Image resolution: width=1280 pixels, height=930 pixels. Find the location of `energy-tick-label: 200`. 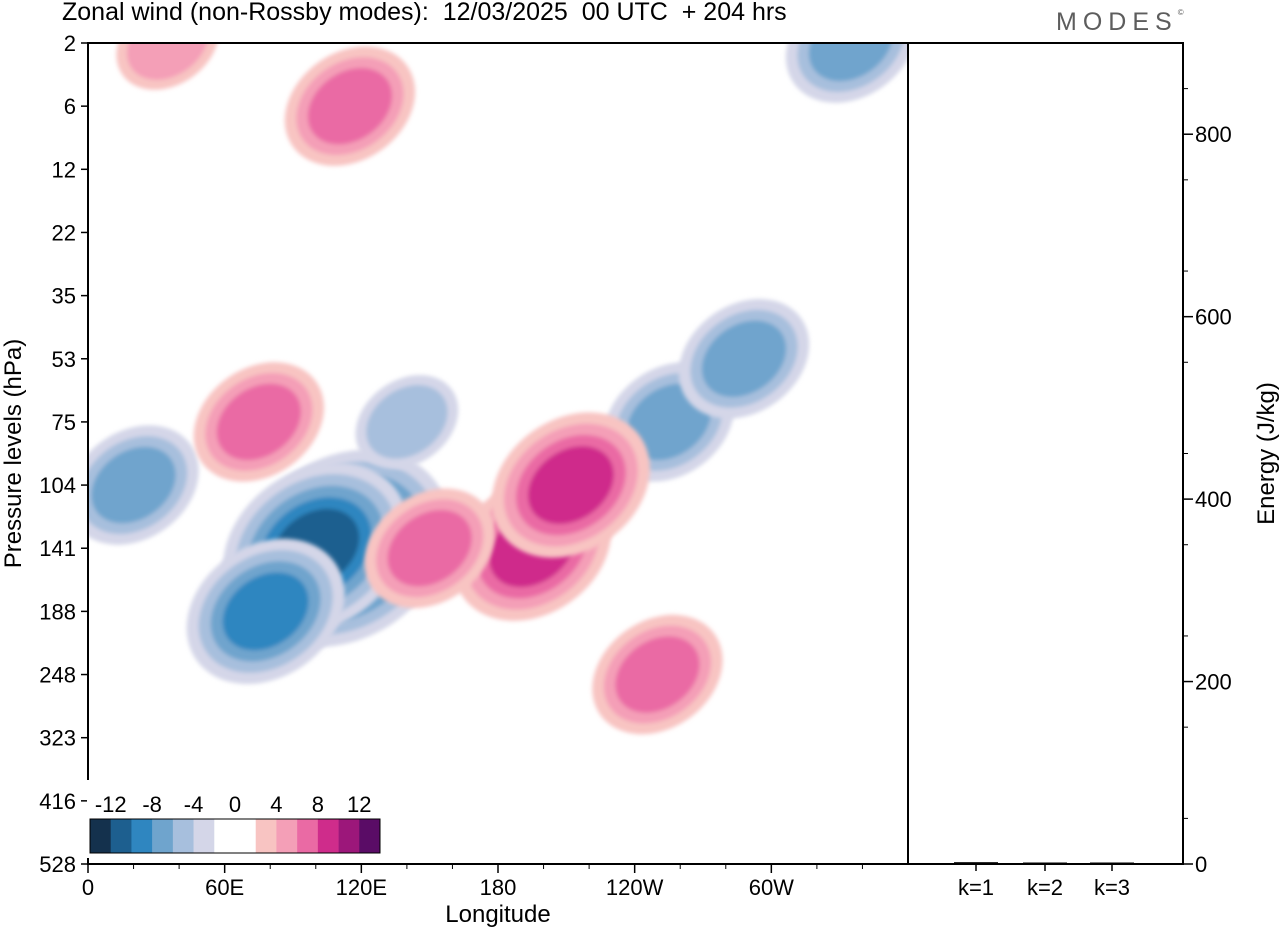

energy-tick-label: 200 is located at coordinates (1213, 682).